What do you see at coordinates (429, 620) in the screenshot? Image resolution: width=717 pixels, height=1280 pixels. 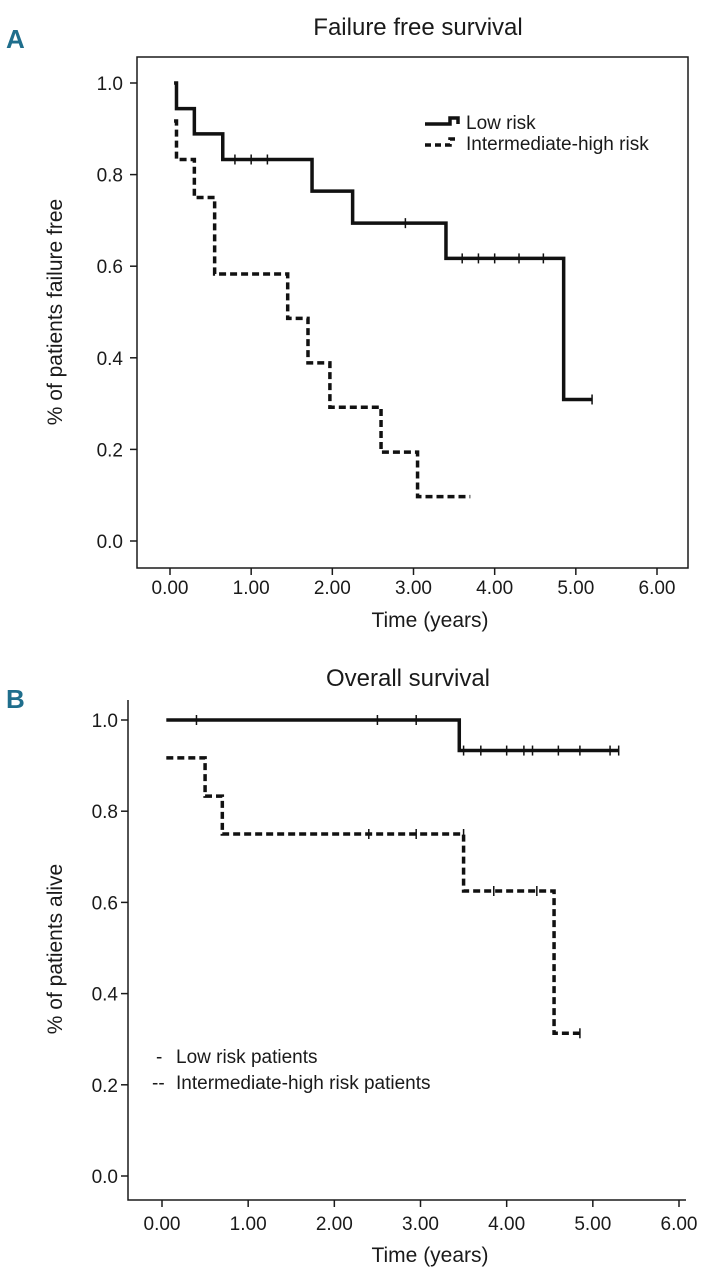 I see `panel-a-x-axis-label: Time (years)` at bounding box center [429, 620].